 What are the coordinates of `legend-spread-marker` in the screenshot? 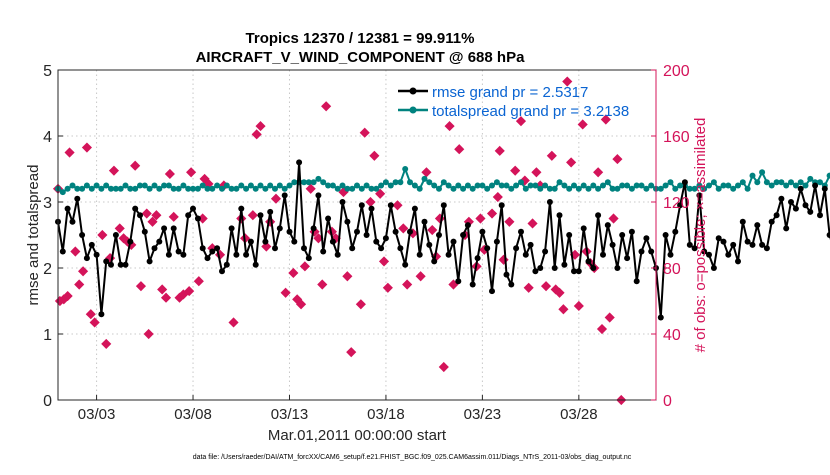 It's located at (413, 110).